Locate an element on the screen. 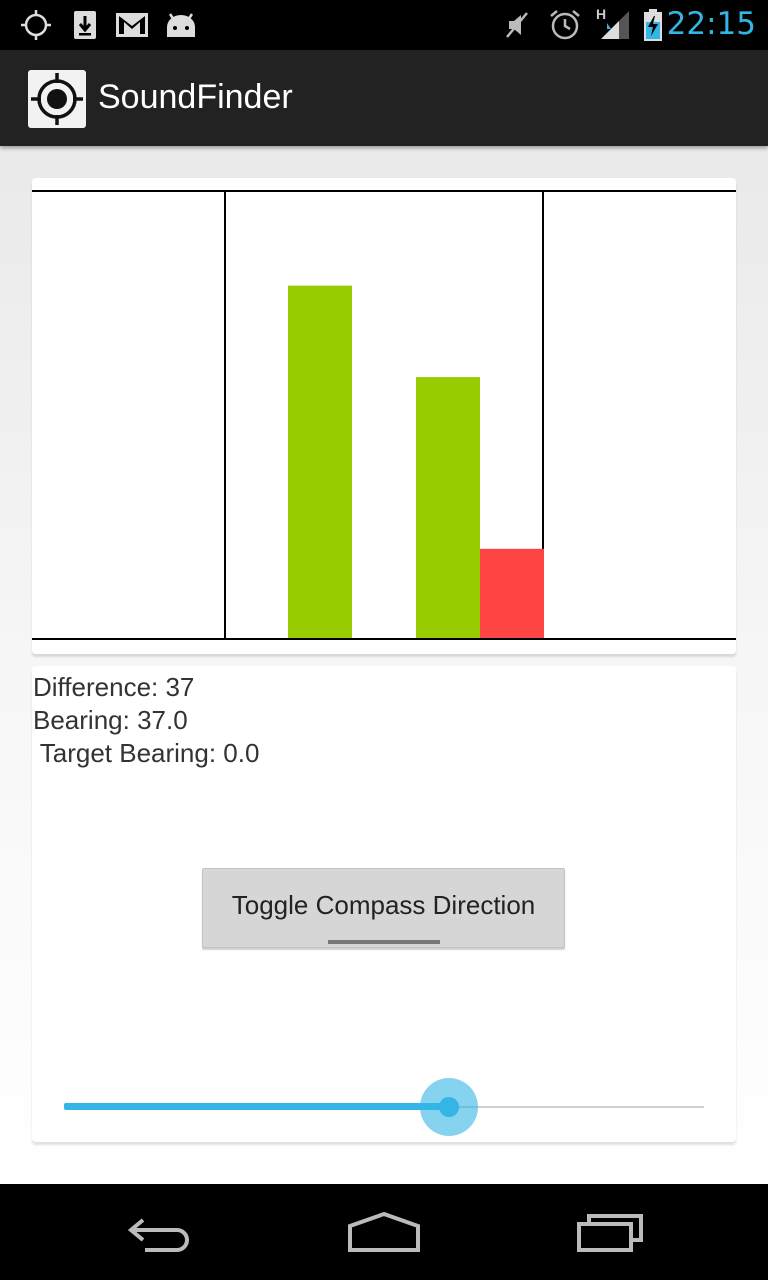  home-icon is located at coordinates (384, 1232).